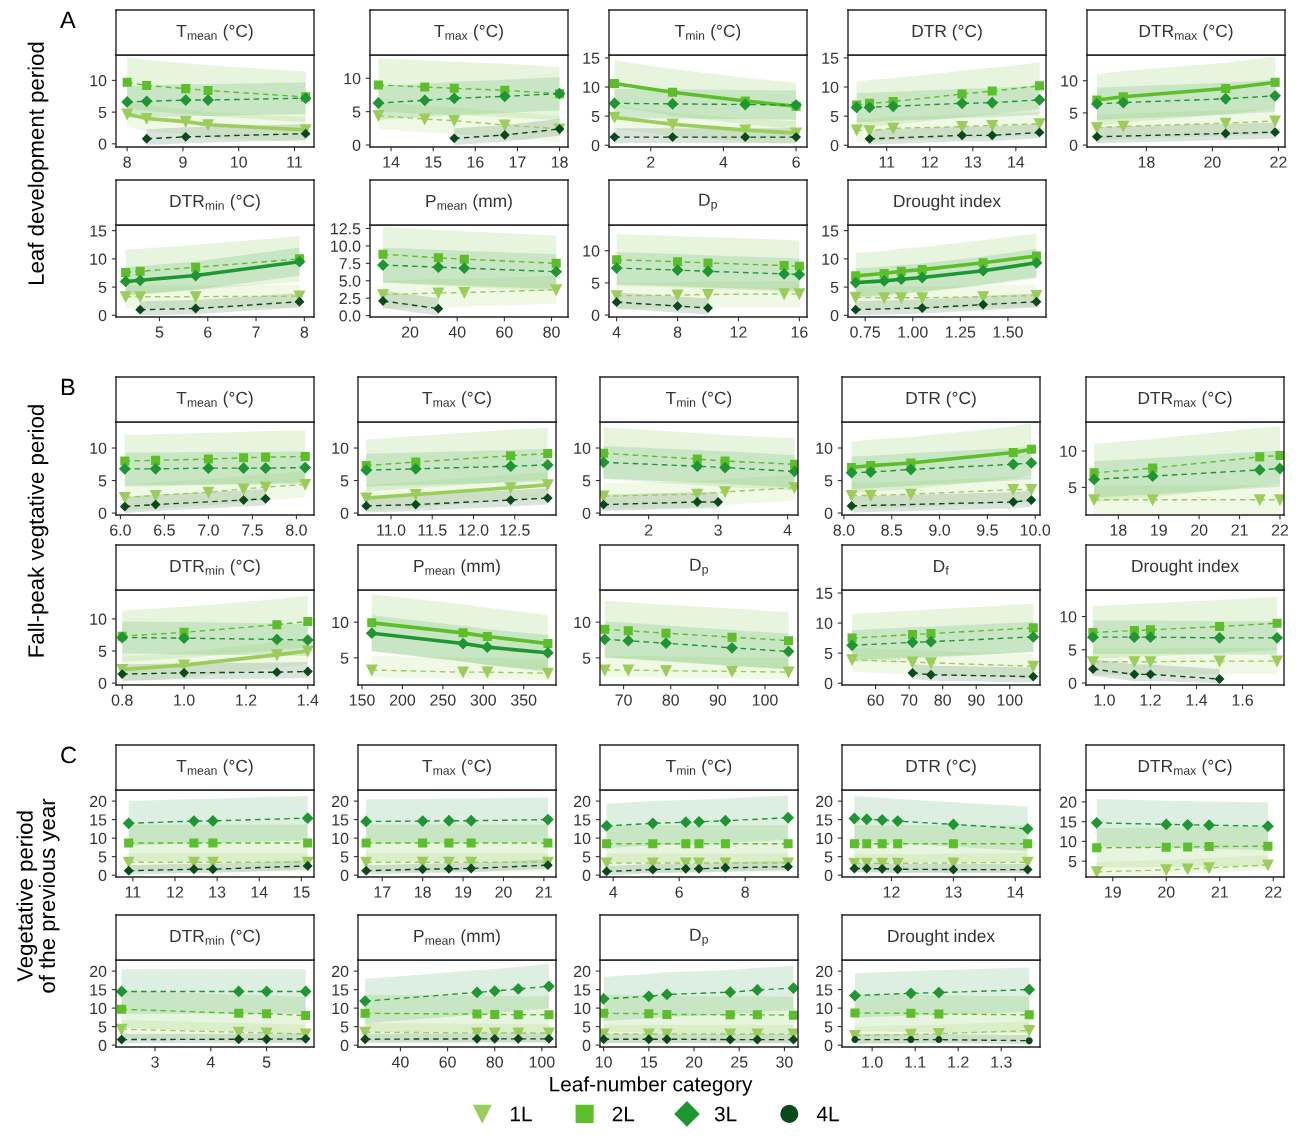 This screenshot has width=1301, height=1138. Describe the element at coordinates (469, 202) in the screenshot. I see `chart-title: P$_{mean}$ (mm)` at that location.